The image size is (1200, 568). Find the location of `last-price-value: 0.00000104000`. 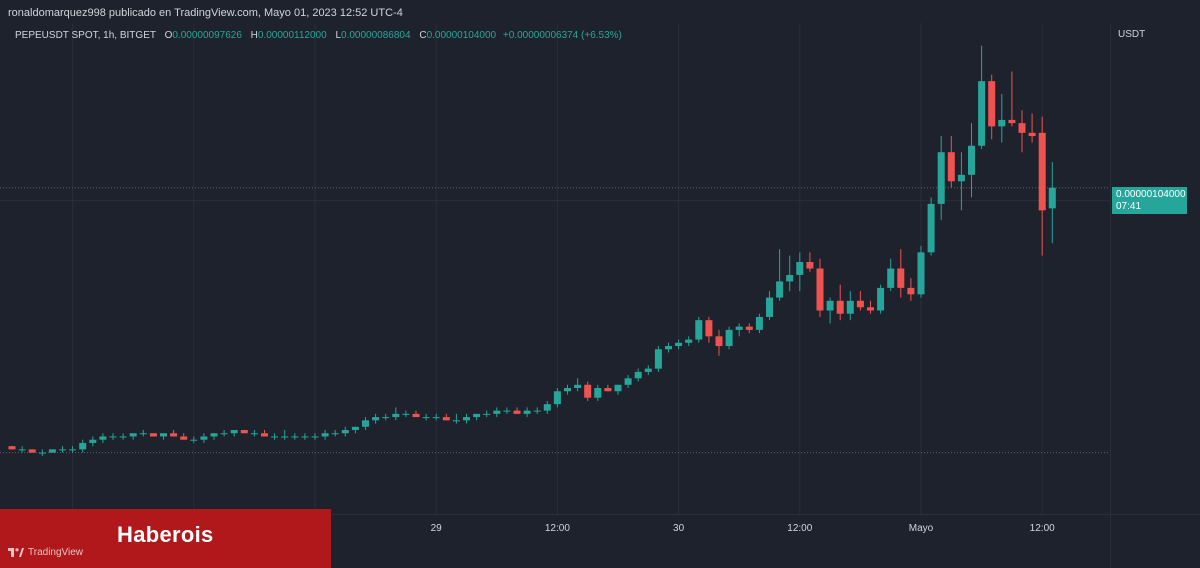

last-price-value: 0.00000104000 is located at coordinates (1151, 194).